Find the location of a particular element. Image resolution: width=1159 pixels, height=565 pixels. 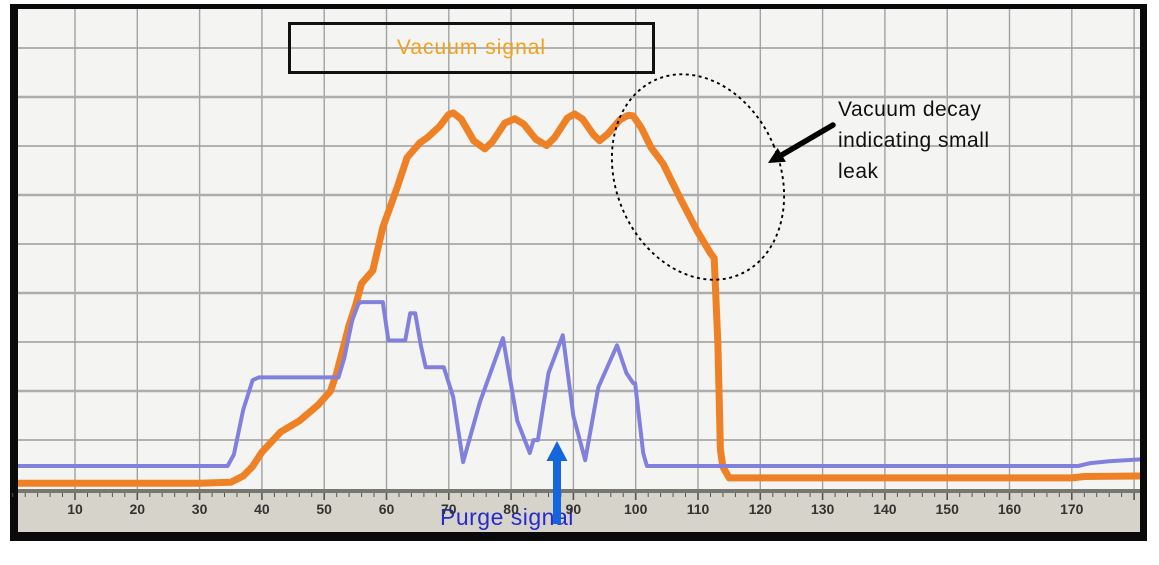

x-tick-label: 30 is located at coordinates (199, 509).